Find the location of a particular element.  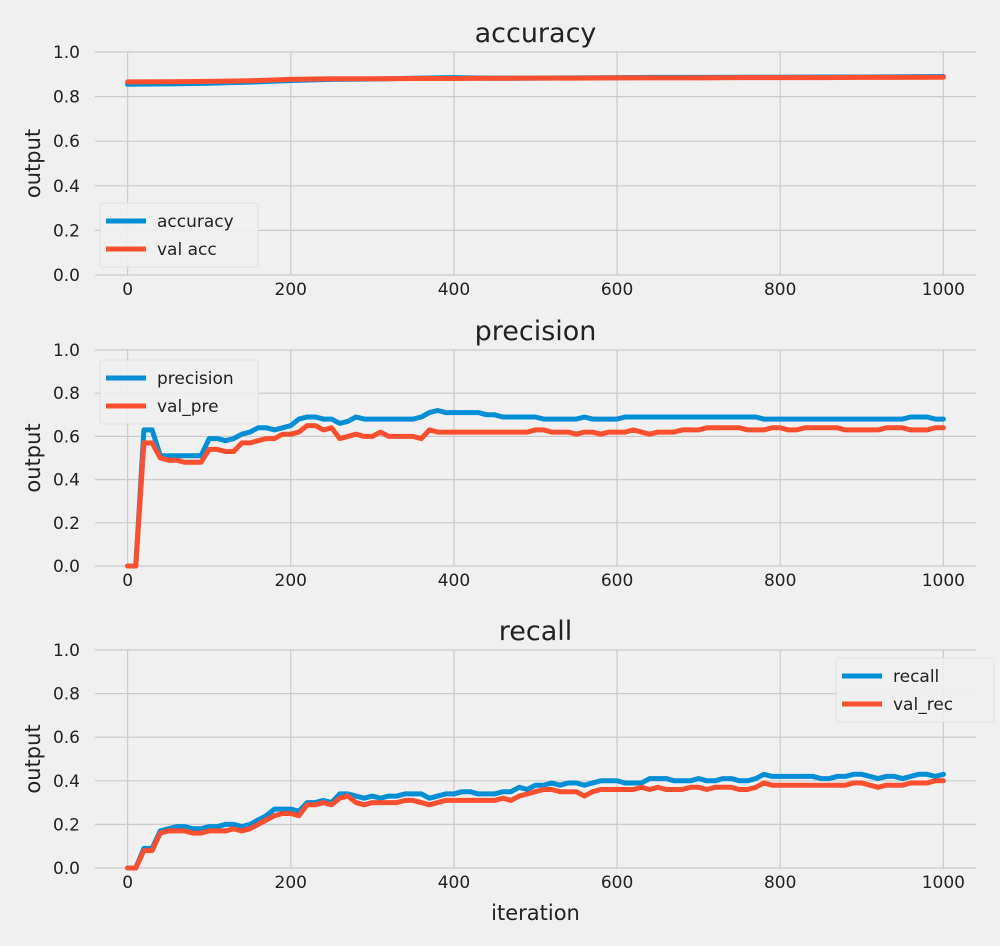

chart-title: recall is located at coordinates (536, 631).